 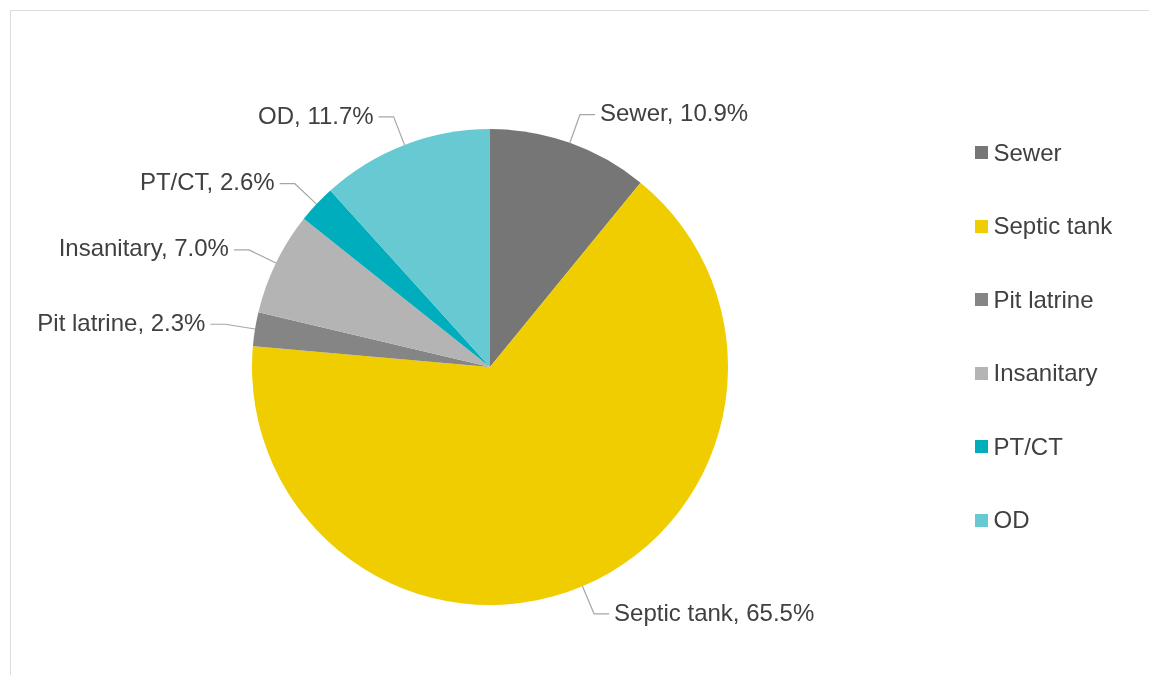 What do you see at coordinates (673, 112) in the screenshot?
I see `data-label: Sewer, 10.9%` at bounding box center [673, 112].